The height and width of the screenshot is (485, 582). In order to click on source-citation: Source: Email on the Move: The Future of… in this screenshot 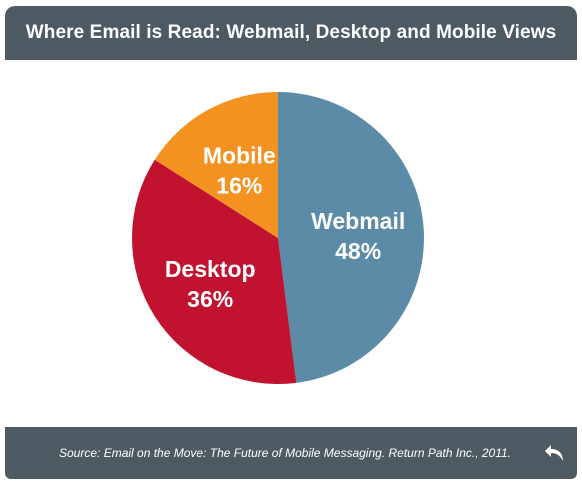, I will do `click(285, 453)`.